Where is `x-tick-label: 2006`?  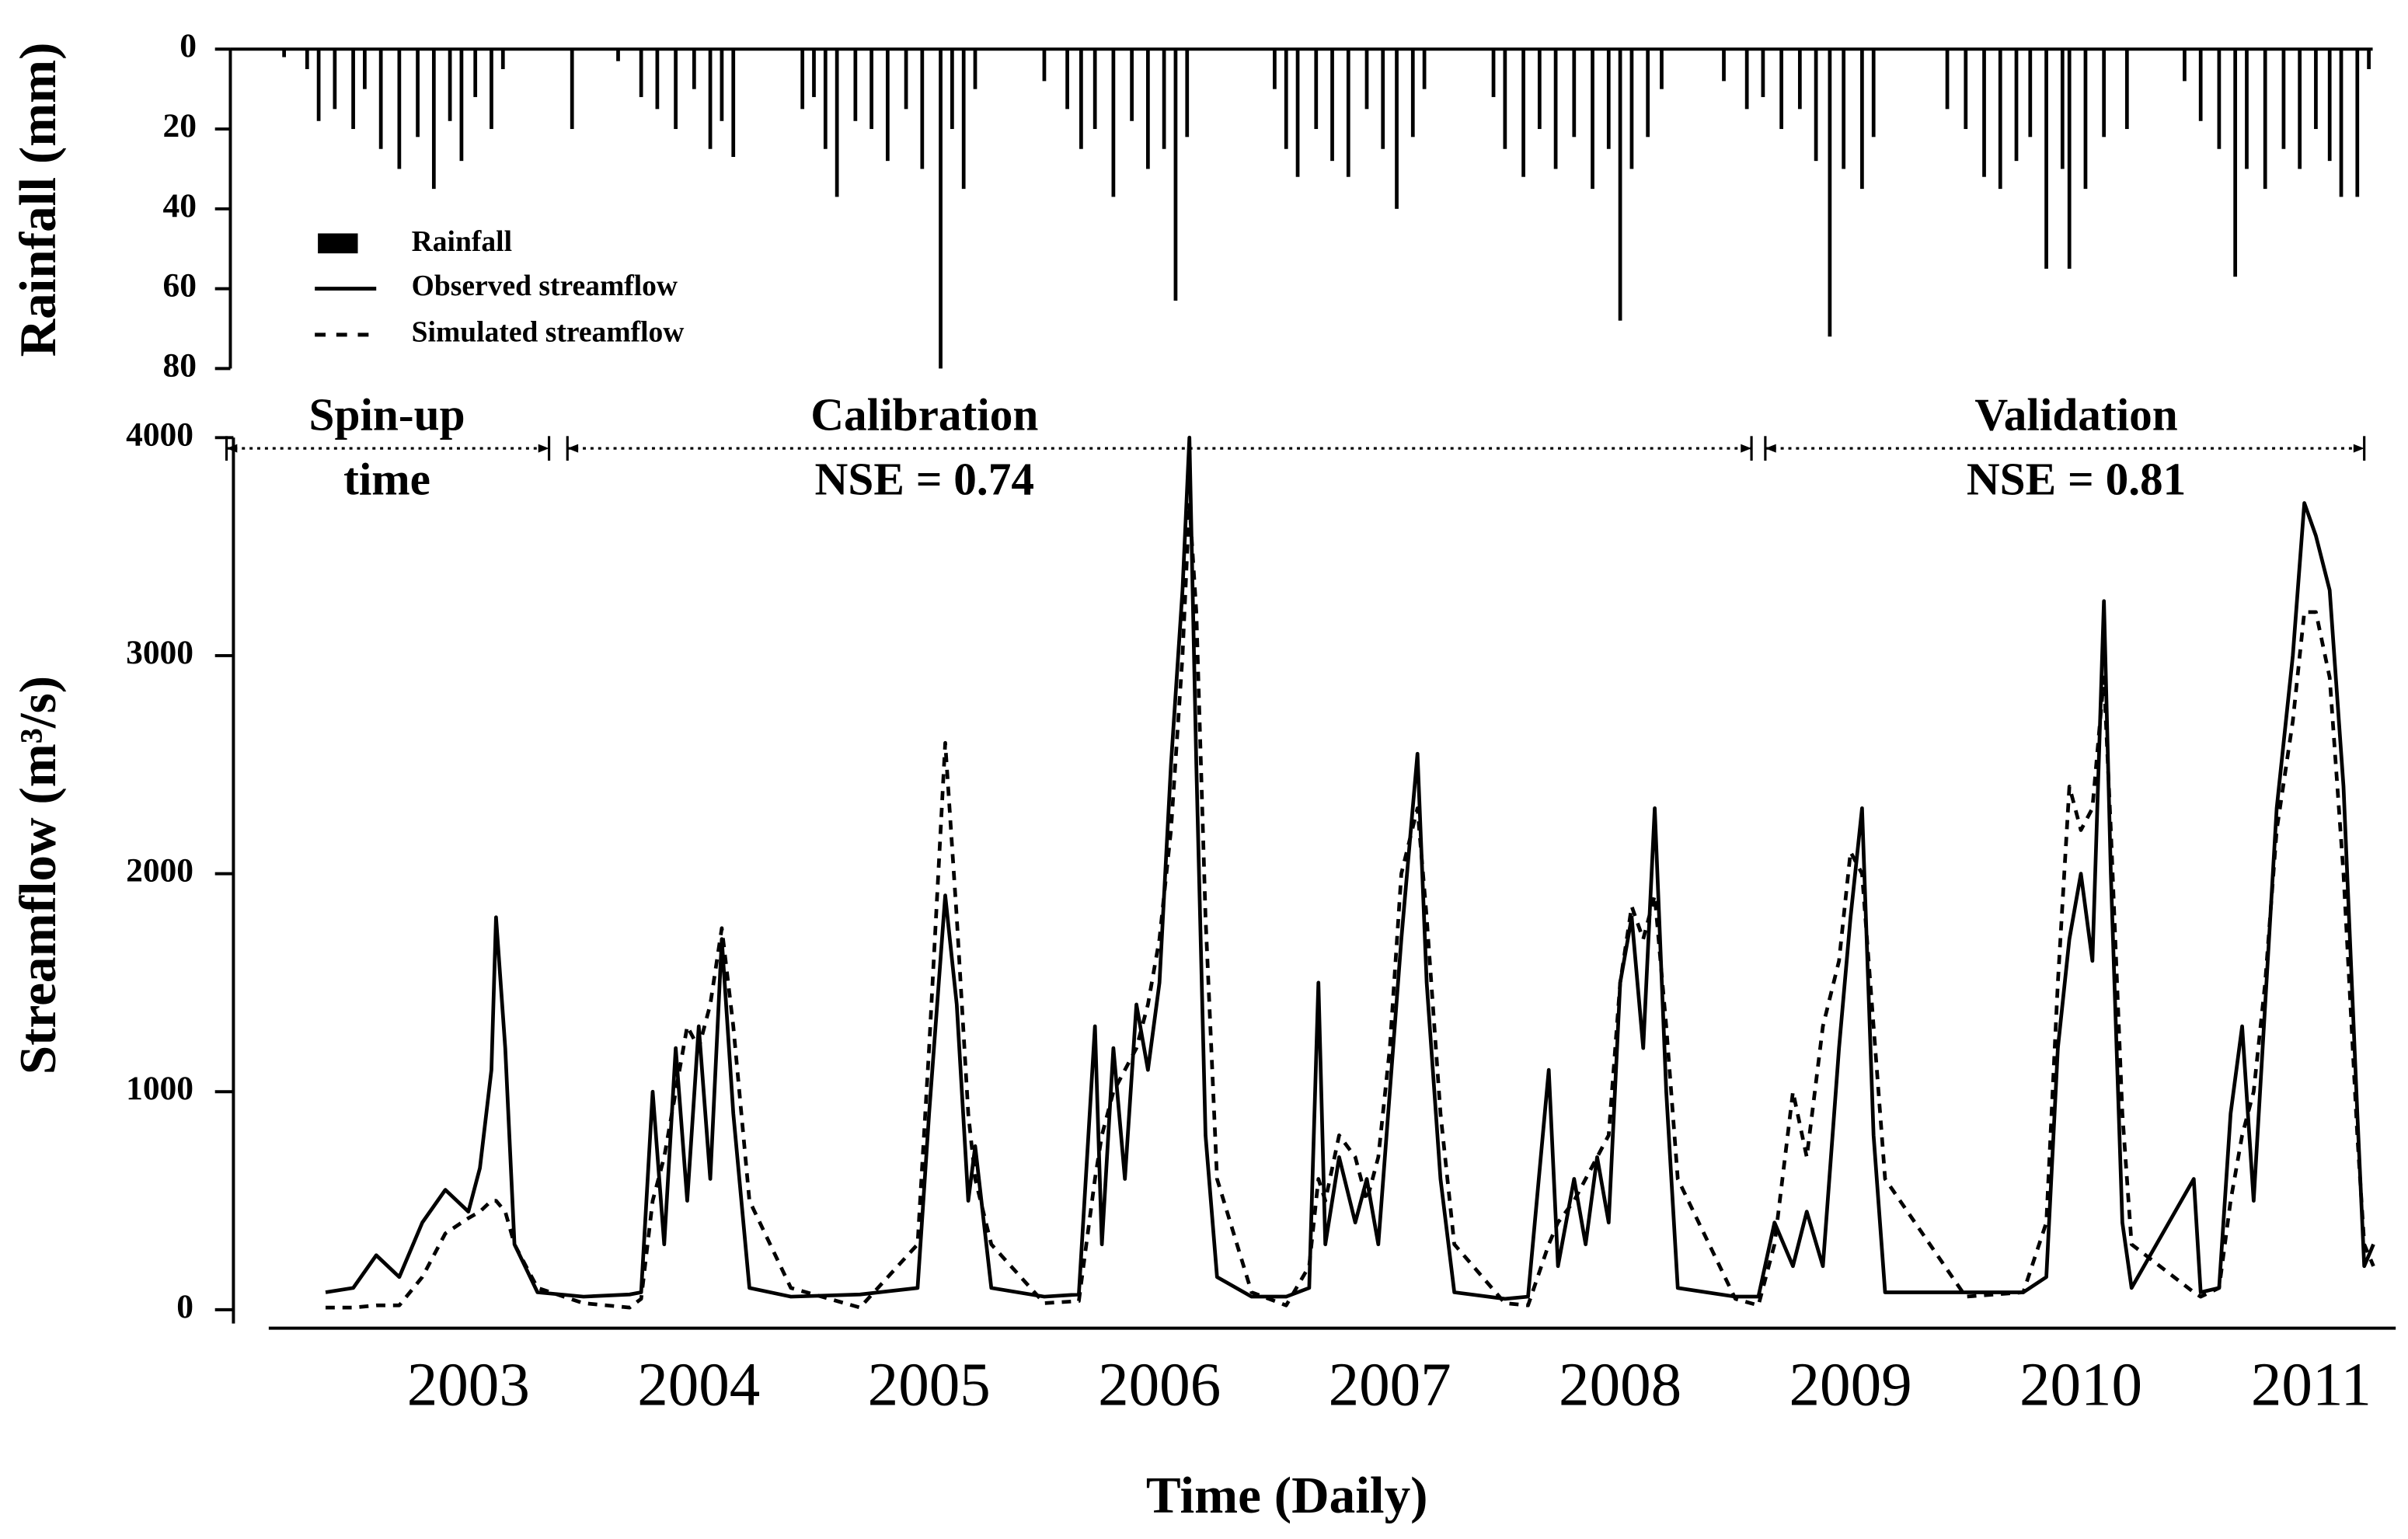
x-tick-label: 2006 is located at coordinates (1159, 1385).